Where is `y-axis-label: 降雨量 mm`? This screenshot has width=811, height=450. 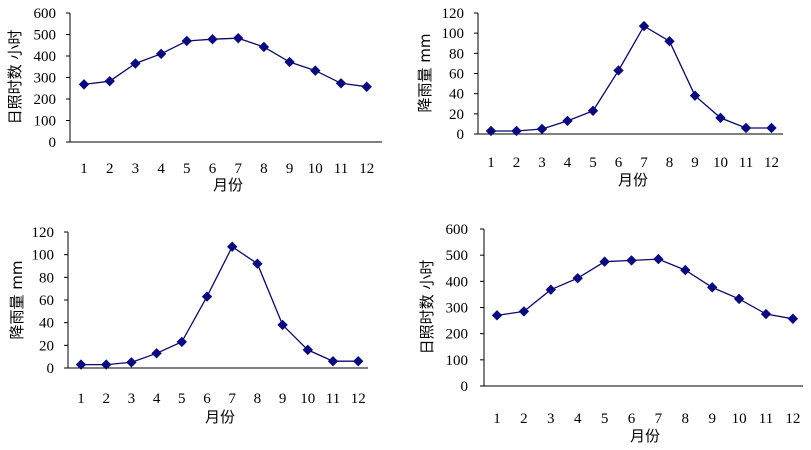 y-axis-label: 降雨量 mm is located at coordinates (425, 73).